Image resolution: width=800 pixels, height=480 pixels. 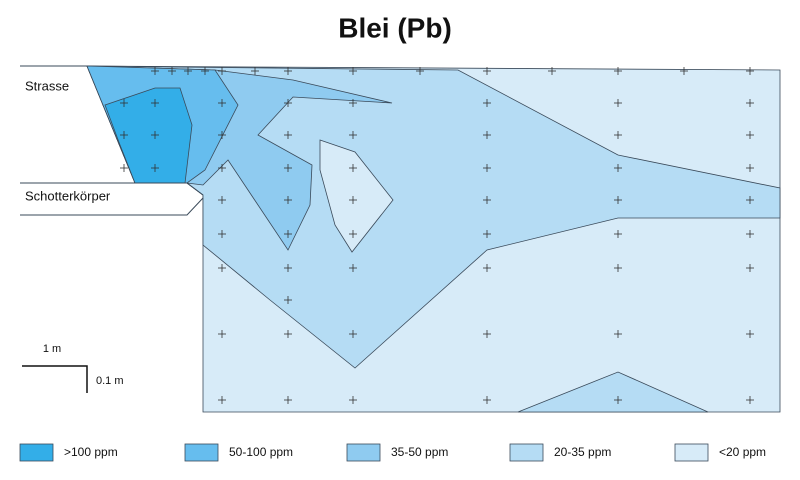 What do you see at coordinates (419, 452) in the screenshot?
I see `legend-label: 35-50 ppm` at bounding box center [419, 452].